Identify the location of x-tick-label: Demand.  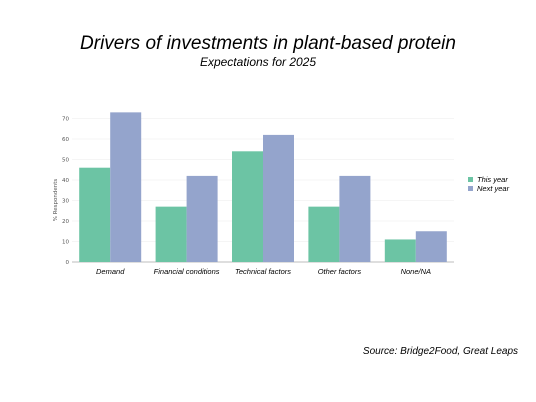
(110, 271).